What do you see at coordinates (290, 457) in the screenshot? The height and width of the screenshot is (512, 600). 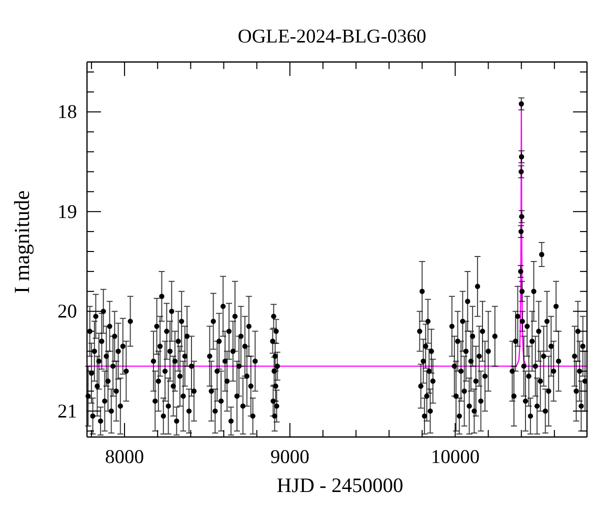 I see `x-tick-label: 9000` at bounding box center [290, 457].